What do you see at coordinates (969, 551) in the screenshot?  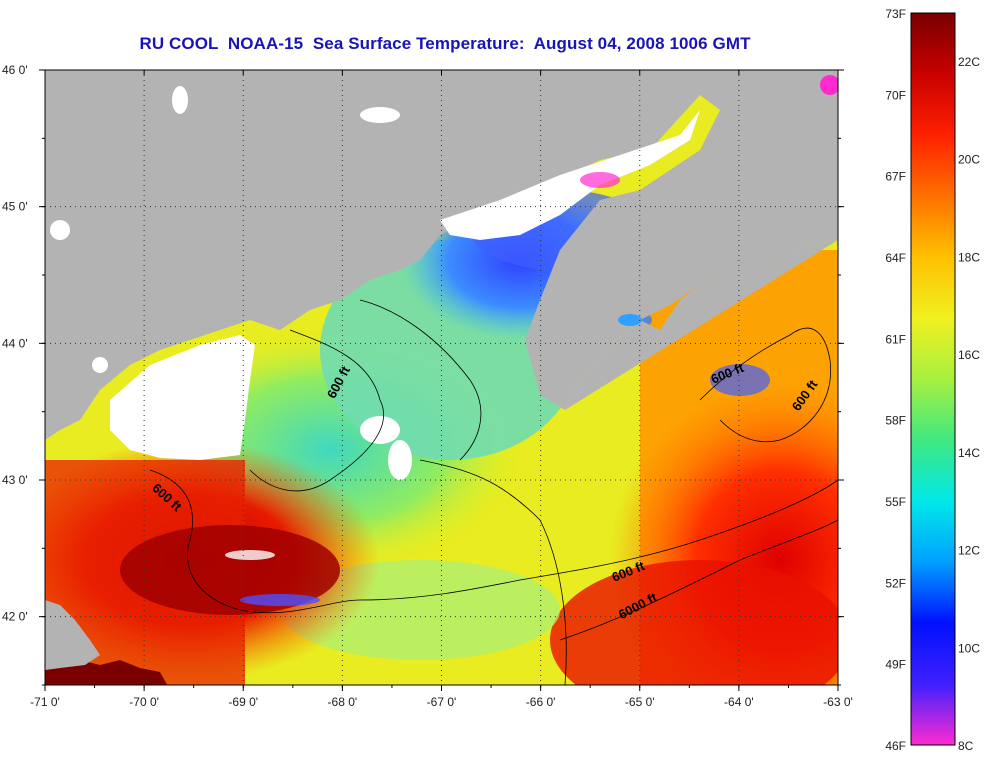 I see `celsius-label: 12C` at bounding box center [969, 551].